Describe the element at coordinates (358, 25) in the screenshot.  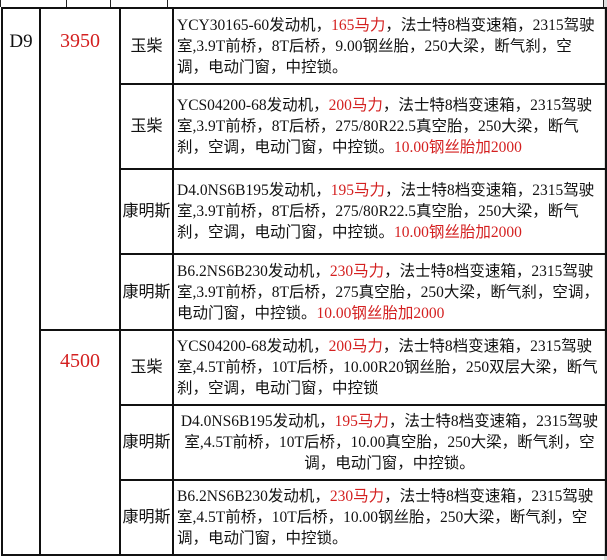
I see `highlighted-text: 165马力` at that location.